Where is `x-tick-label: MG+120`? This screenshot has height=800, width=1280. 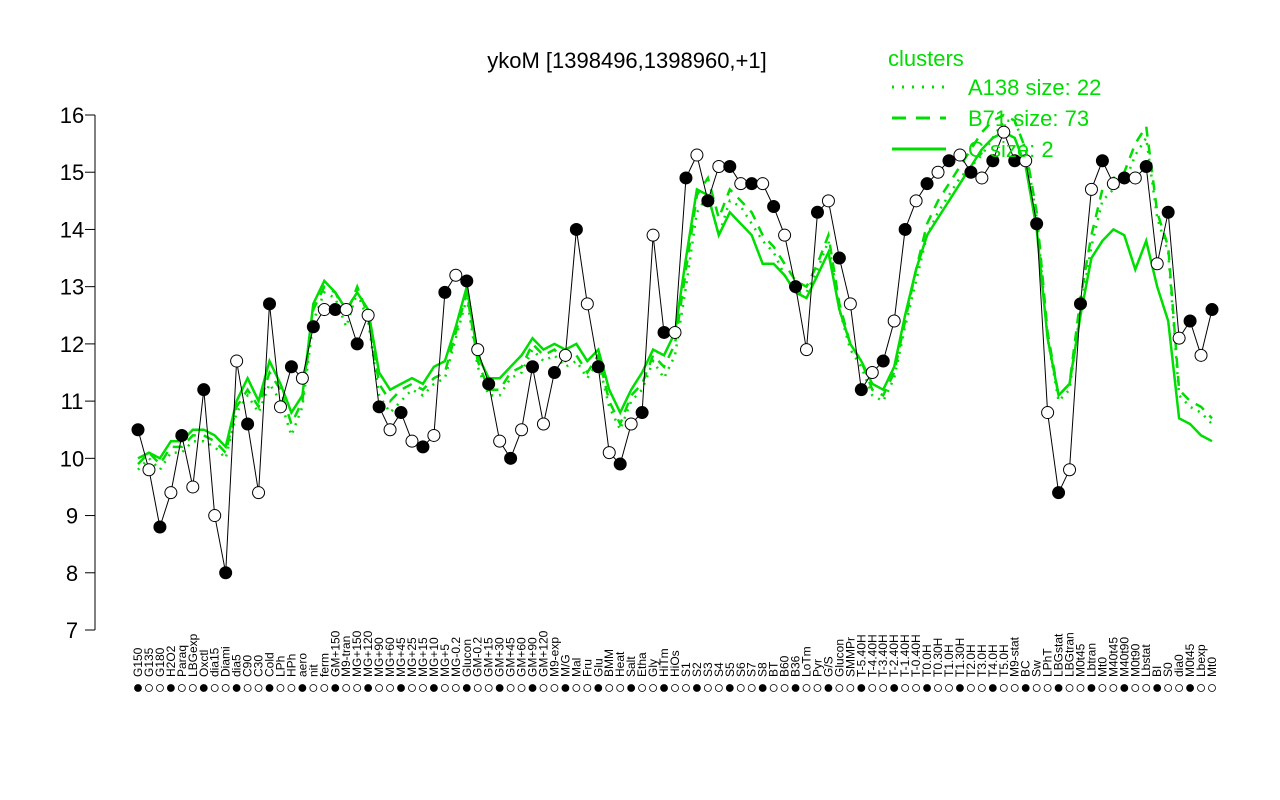 x-tick-label: MG+120 is located at coordinates (368, 653).